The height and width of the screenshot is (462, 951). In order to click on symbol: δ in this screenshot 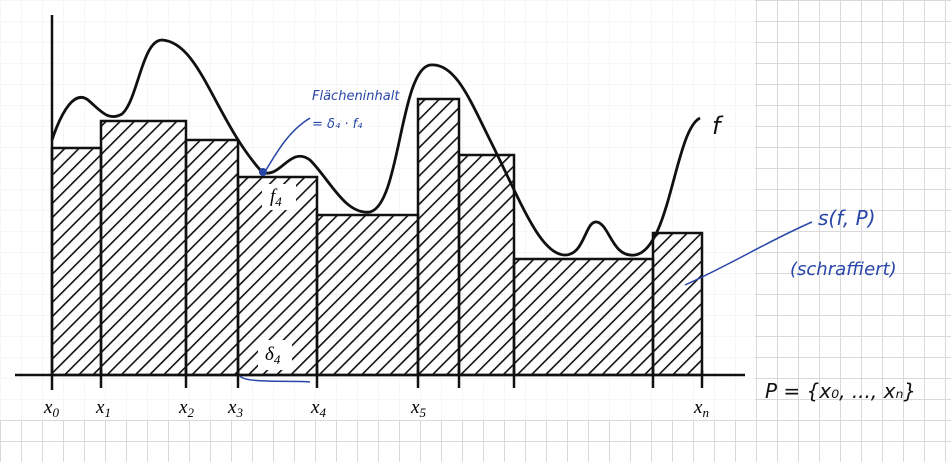, I will do `click(270, 354)`.